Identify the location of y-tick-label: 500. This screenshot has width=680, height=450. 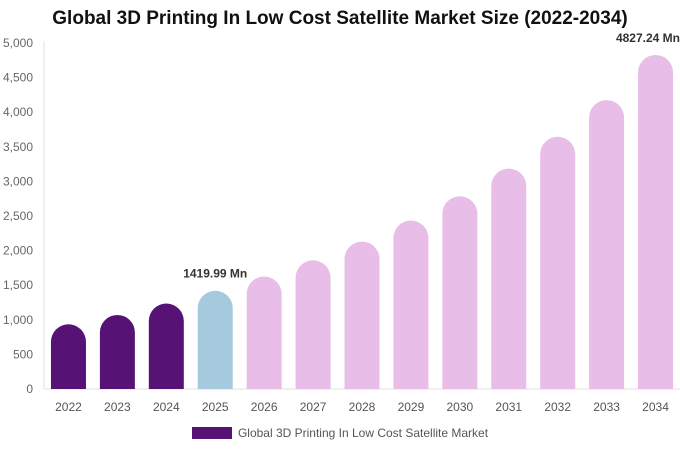
(23, 354).